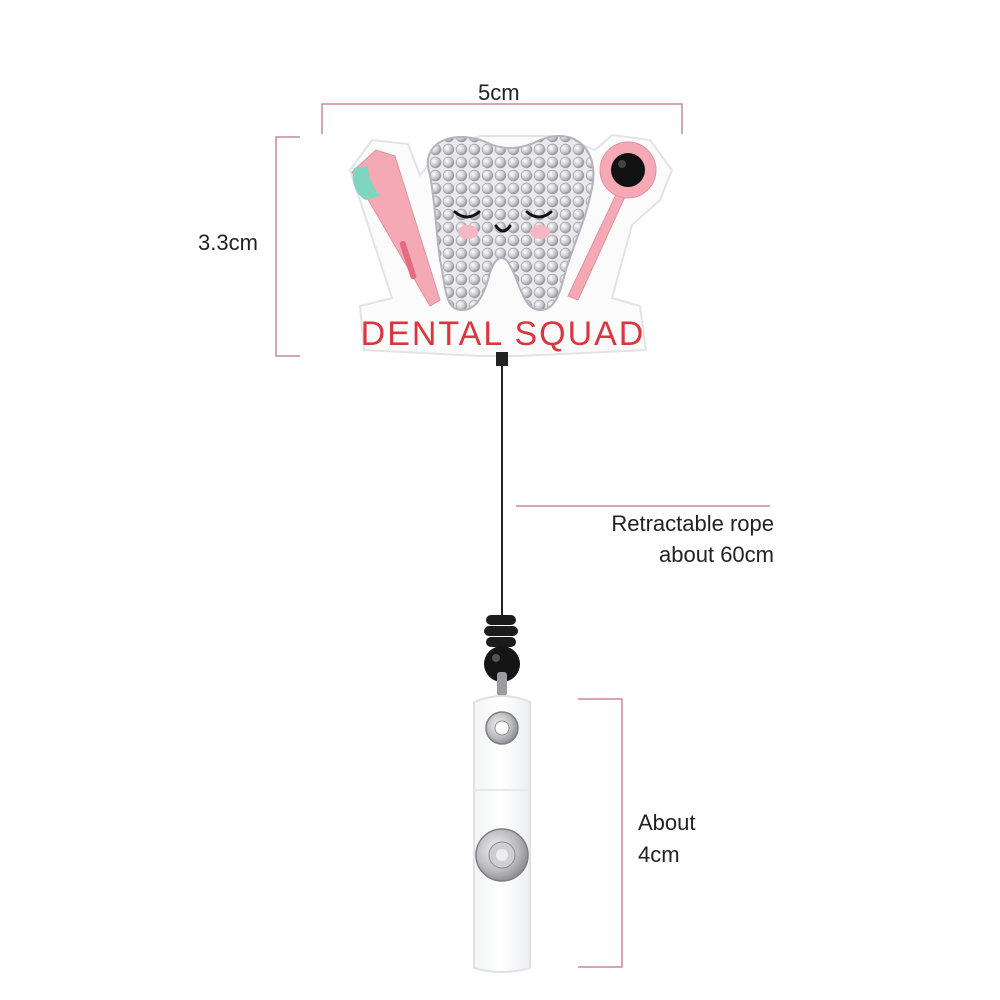 The width and height of the screenshot is (1000, 1000). I want to click on left-eye-icon, so click(467, 214).